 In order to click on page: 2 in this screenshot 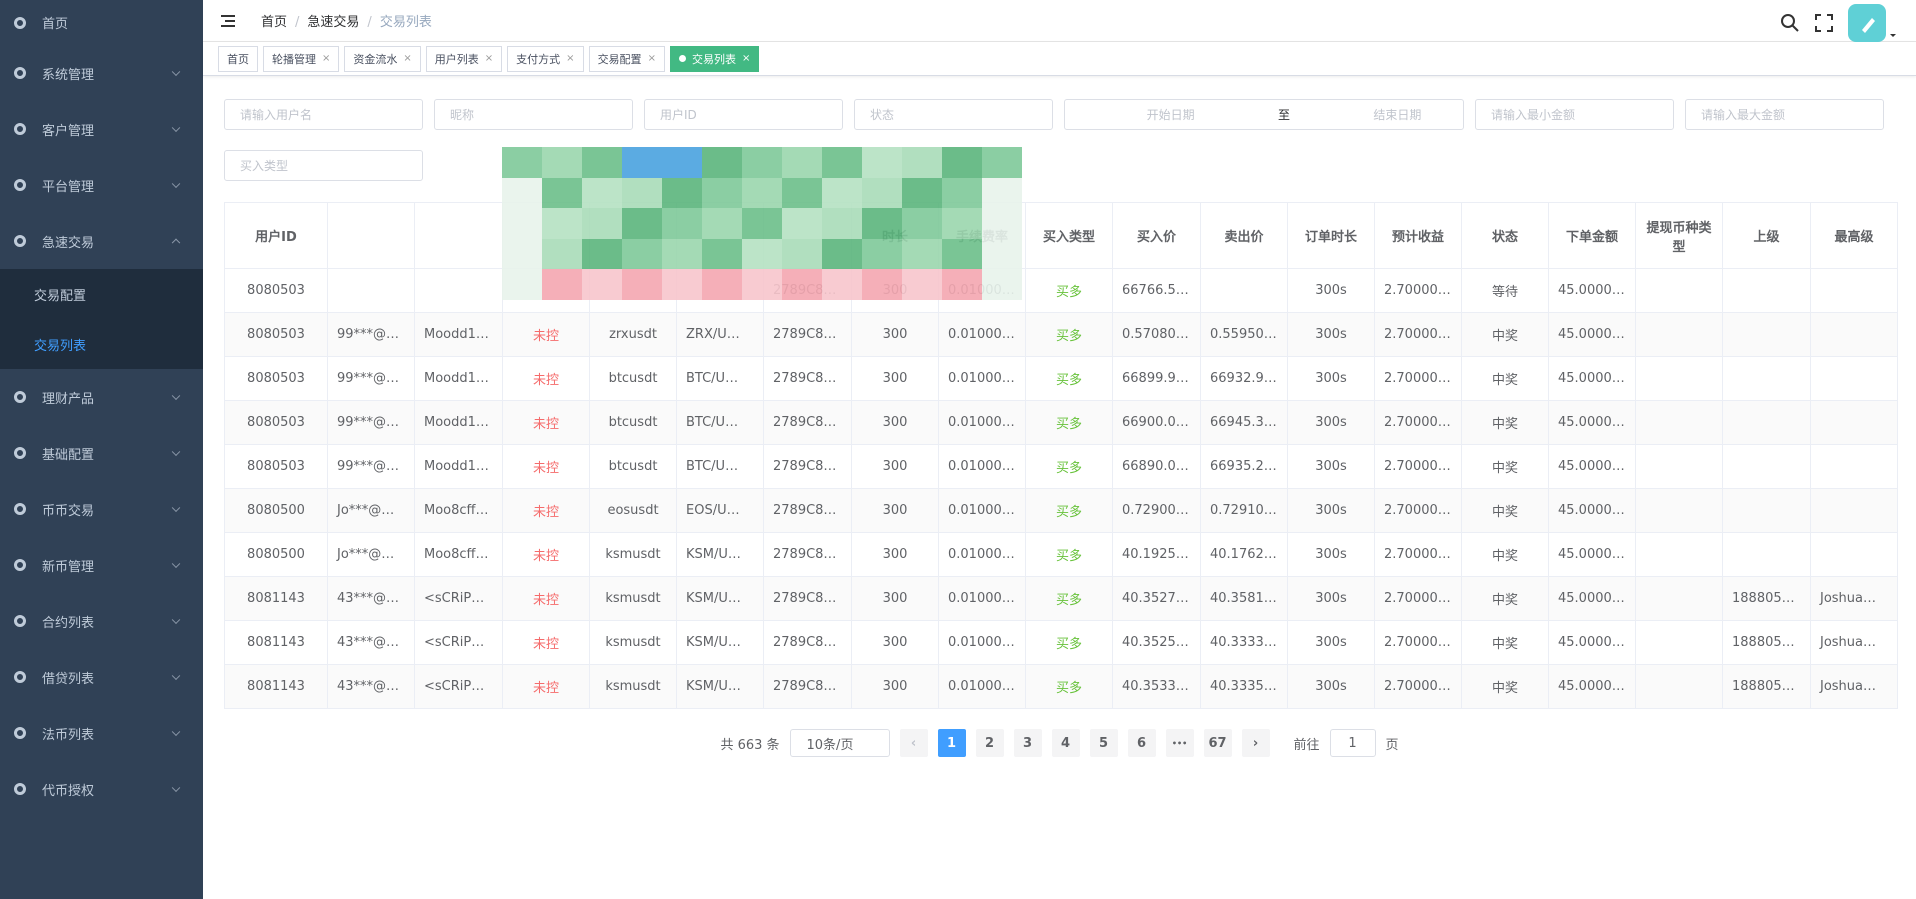, I will do `click(989, 743)`.